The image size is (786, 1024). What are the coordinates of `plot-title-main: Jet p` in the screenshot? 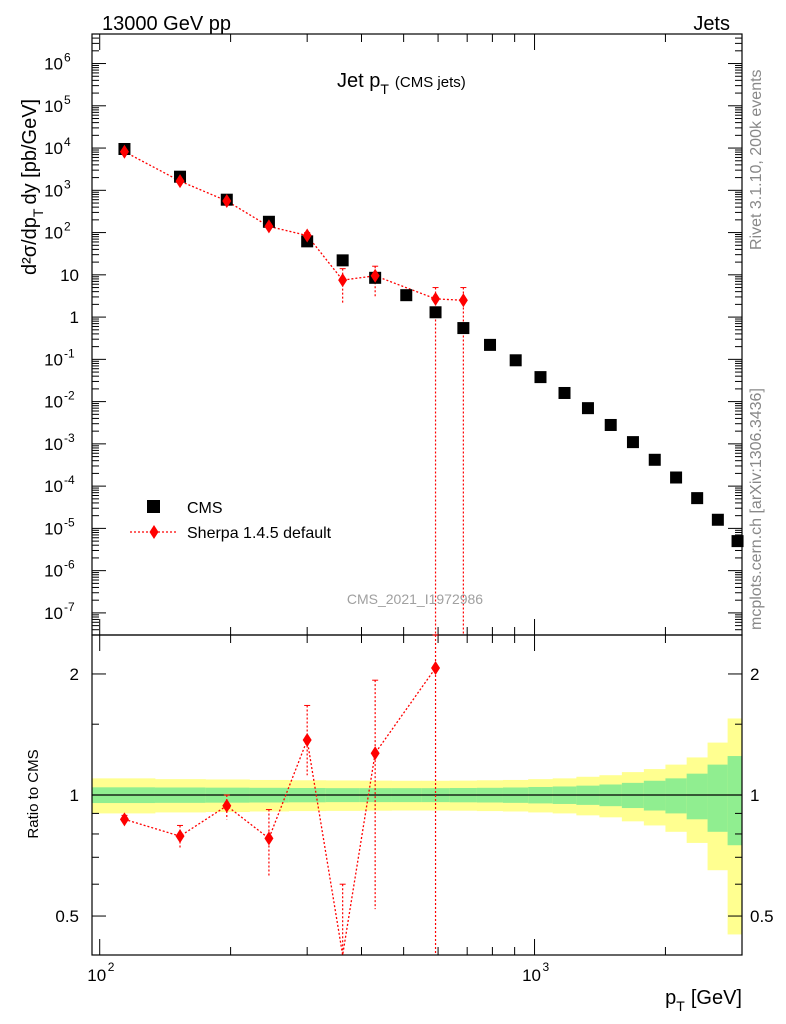 It's located at (358, 81).